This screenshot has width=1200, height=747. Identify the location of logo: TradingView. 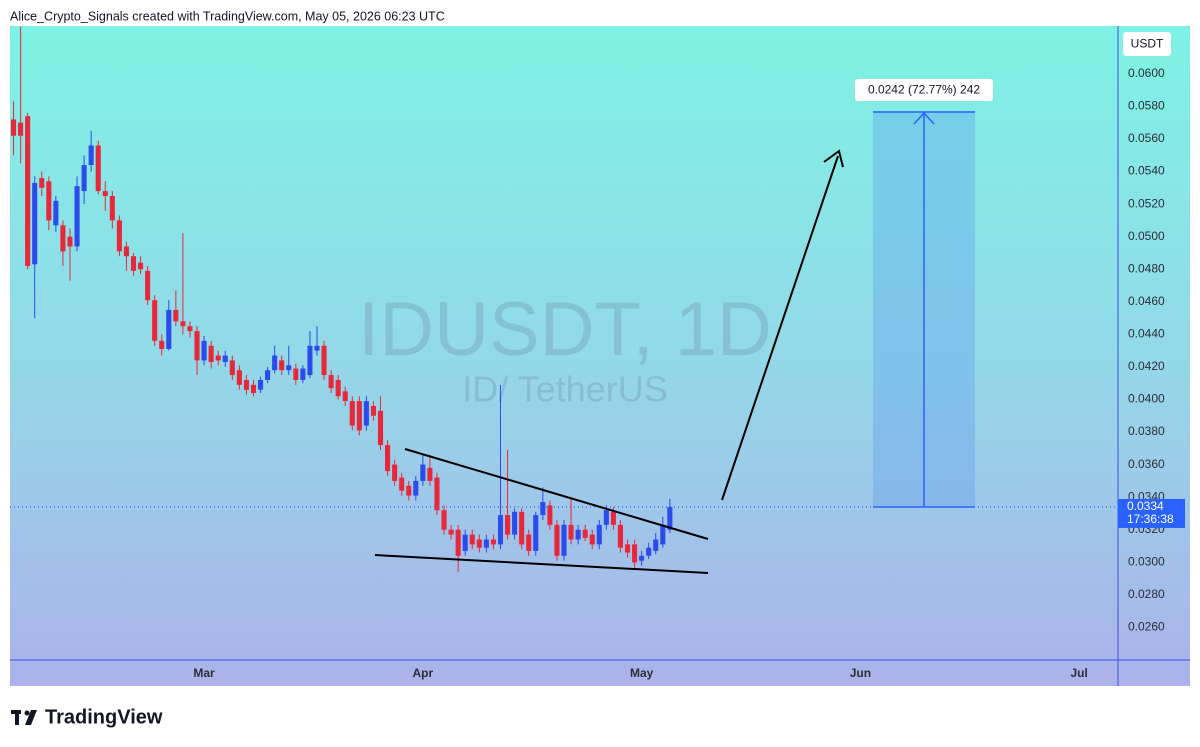
(87, 717).